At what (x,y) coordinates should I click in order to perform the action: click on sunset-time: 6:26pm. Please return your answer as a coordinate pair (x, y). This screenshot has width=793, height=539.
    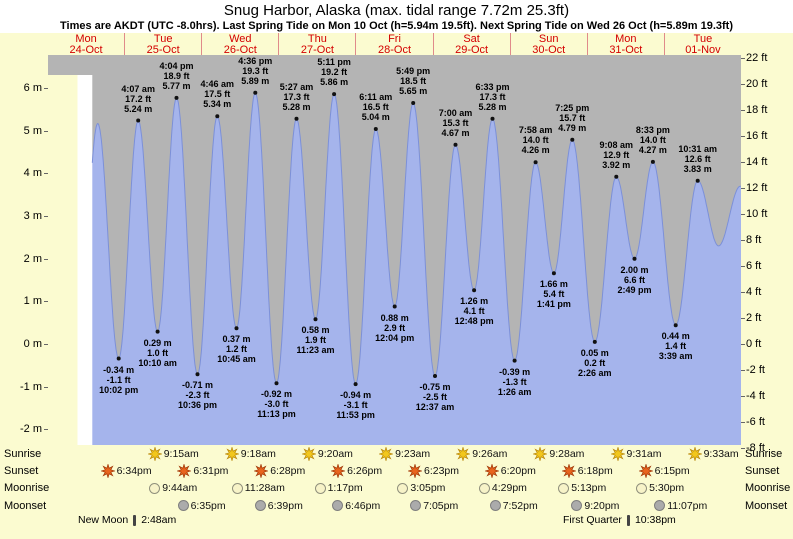
    Looking at the image, I should click on (365, 470).